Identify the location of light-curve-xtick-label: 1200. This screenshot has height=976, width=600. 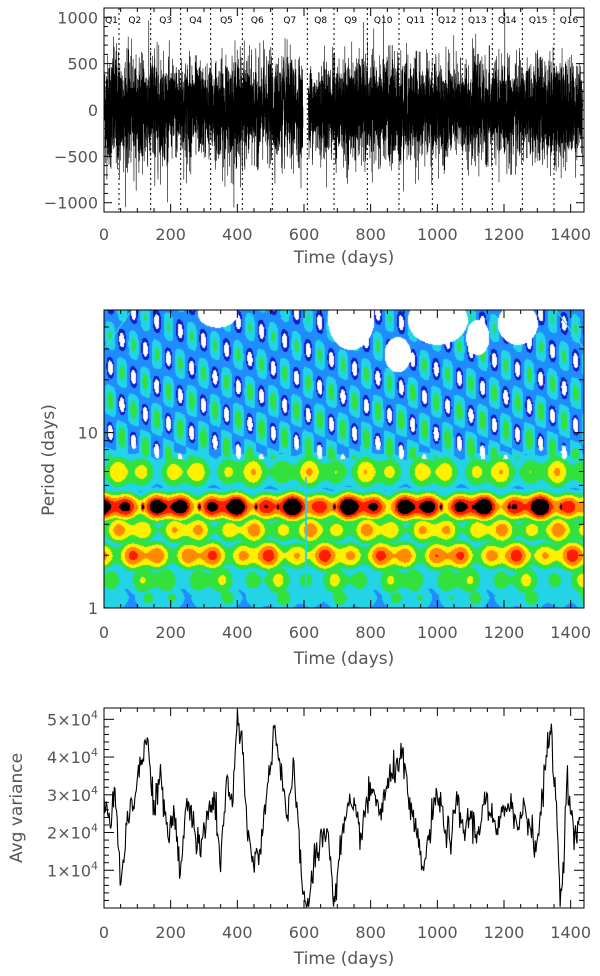
(504, 234).